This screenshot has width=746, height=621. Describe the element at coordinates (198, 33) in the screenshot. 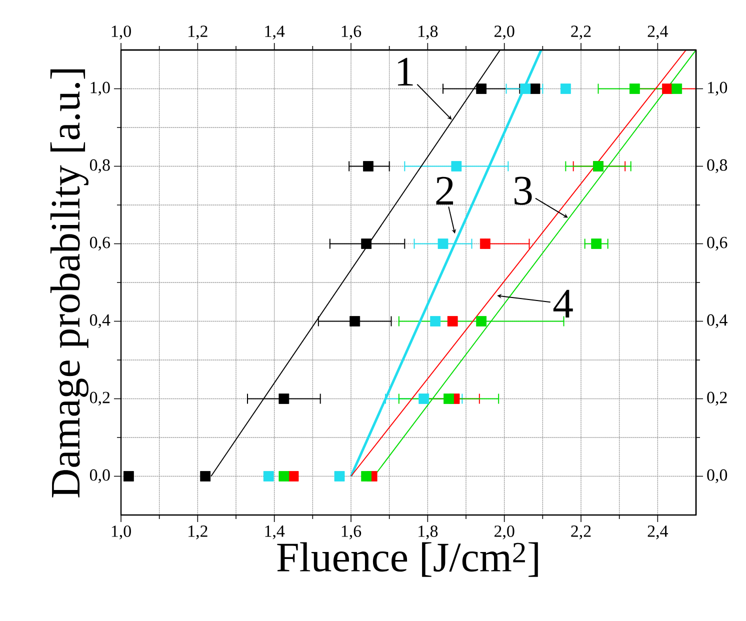

I see `x2-tick-label: 1,2` at that location.